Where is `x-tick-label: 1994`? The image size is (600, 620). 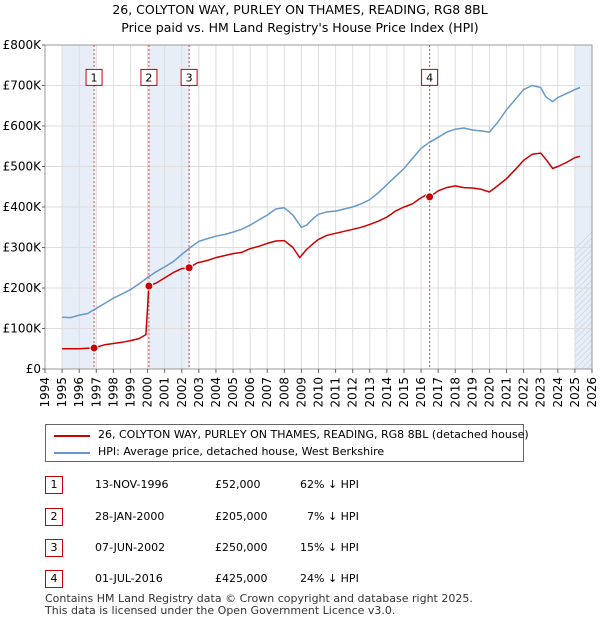
x-tick-label: 1994 is located at coordinates (45, 392).